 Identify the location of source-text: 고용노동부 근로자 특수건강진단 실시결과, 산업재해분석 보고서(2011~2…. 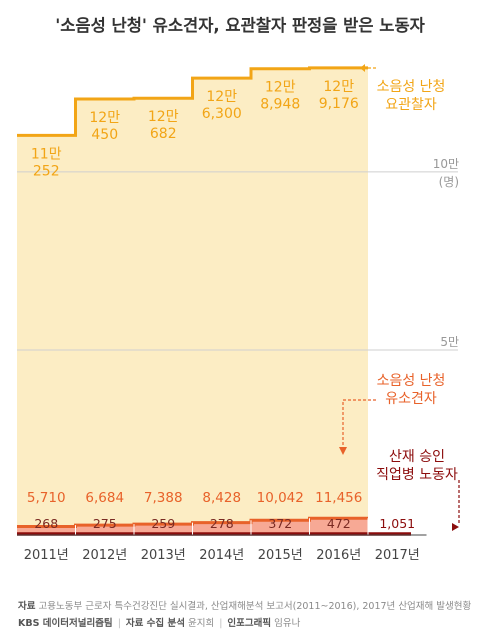
(255, 606).